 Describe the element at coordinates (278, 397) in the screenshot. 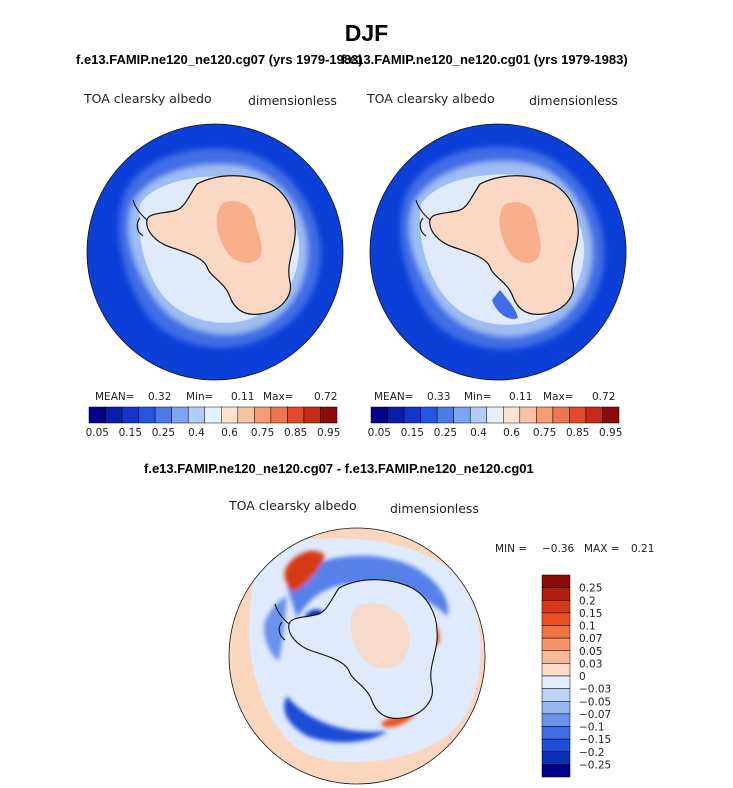

I see `left-max-label: Max=` at that location.